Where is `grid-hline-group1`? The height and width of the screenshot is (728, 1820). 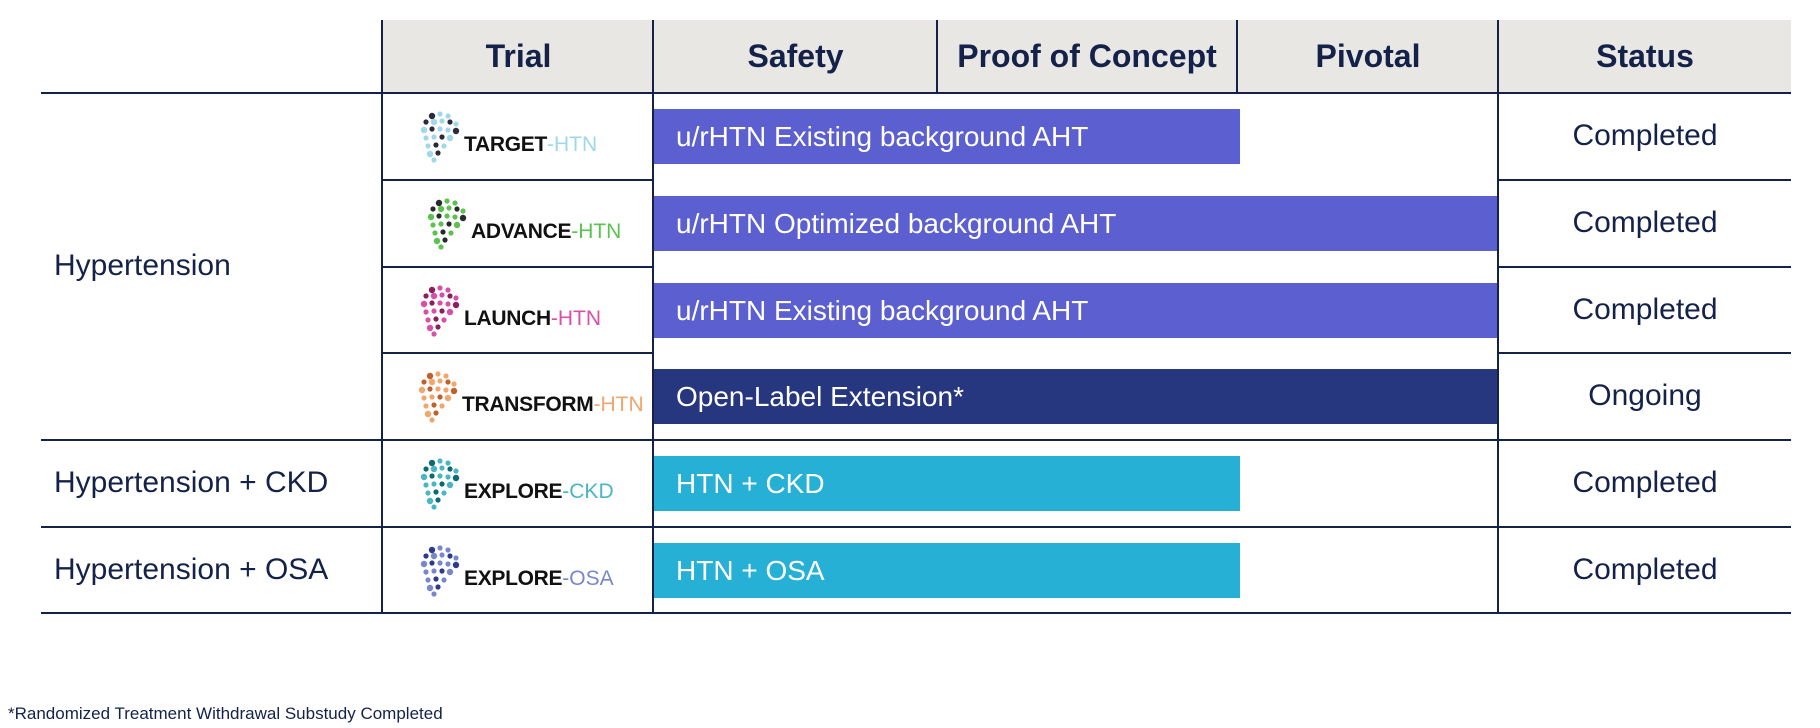
grid-hline-group1 is located at coordinates (916, 440).